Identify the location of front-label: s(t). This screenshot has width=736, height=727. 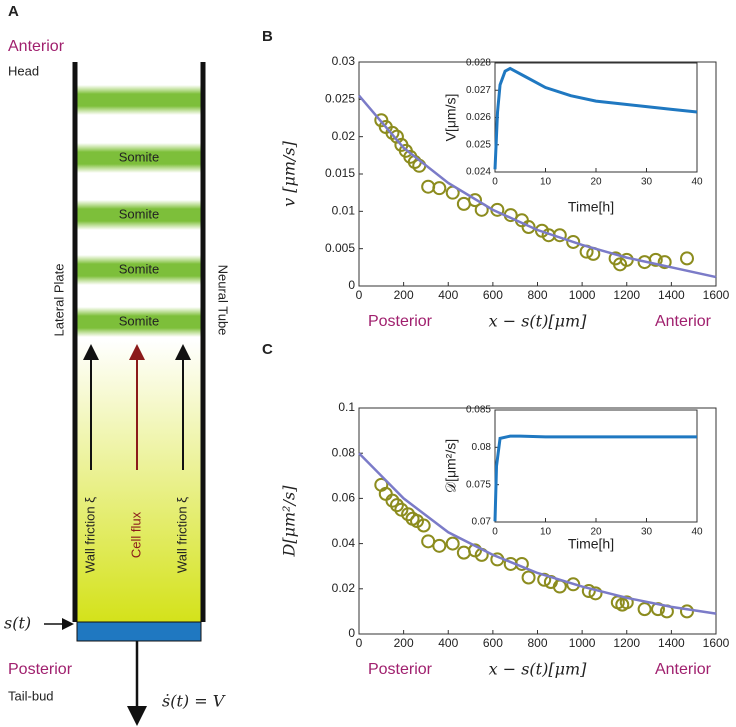
(17, 623).